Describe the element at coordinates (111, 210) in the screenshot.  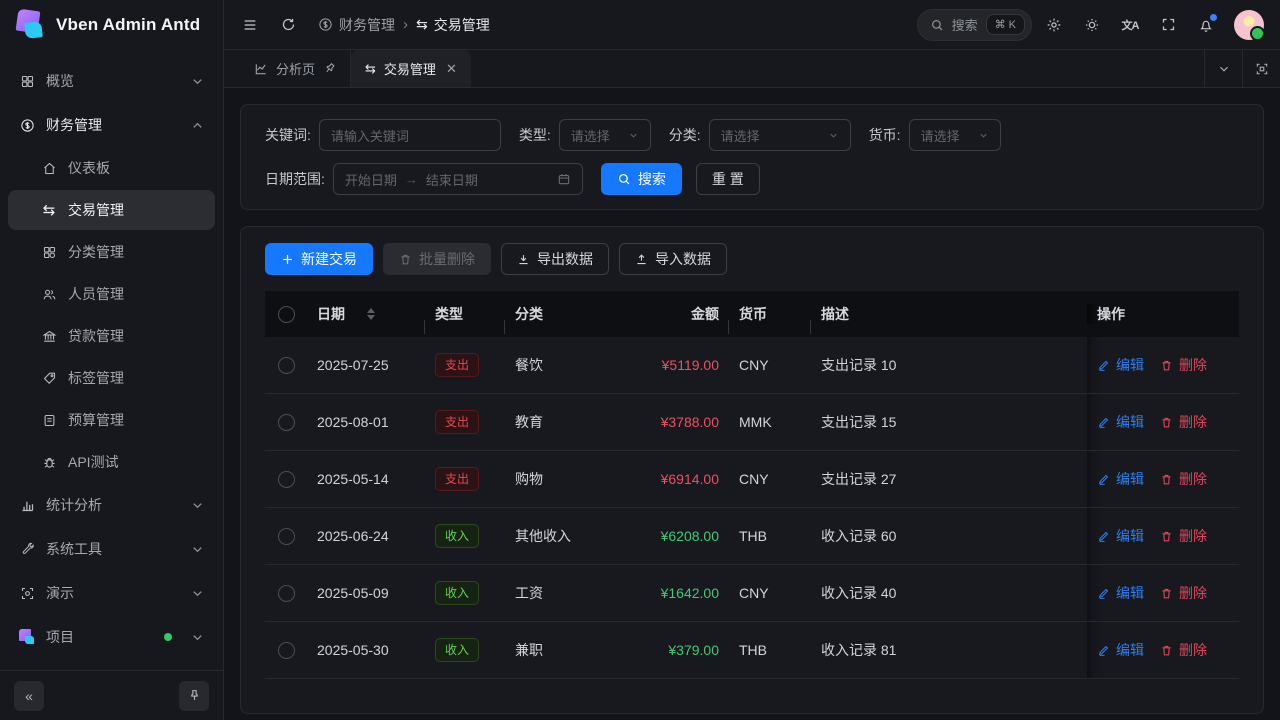
I see `sidebar-item-transactions: ⇆ 交易管理` at that location.